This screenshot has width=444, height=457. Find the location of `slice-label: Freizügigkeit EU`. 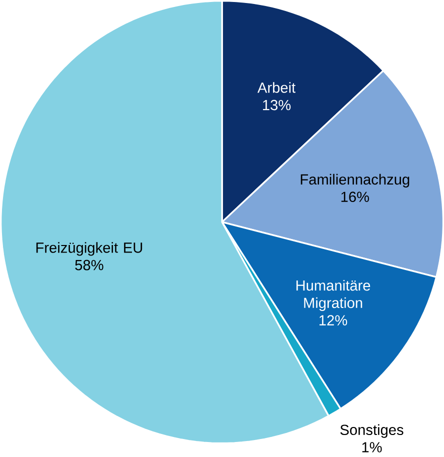

slice-label: Freizügigkeit EU is located at coordinates (89, 249).